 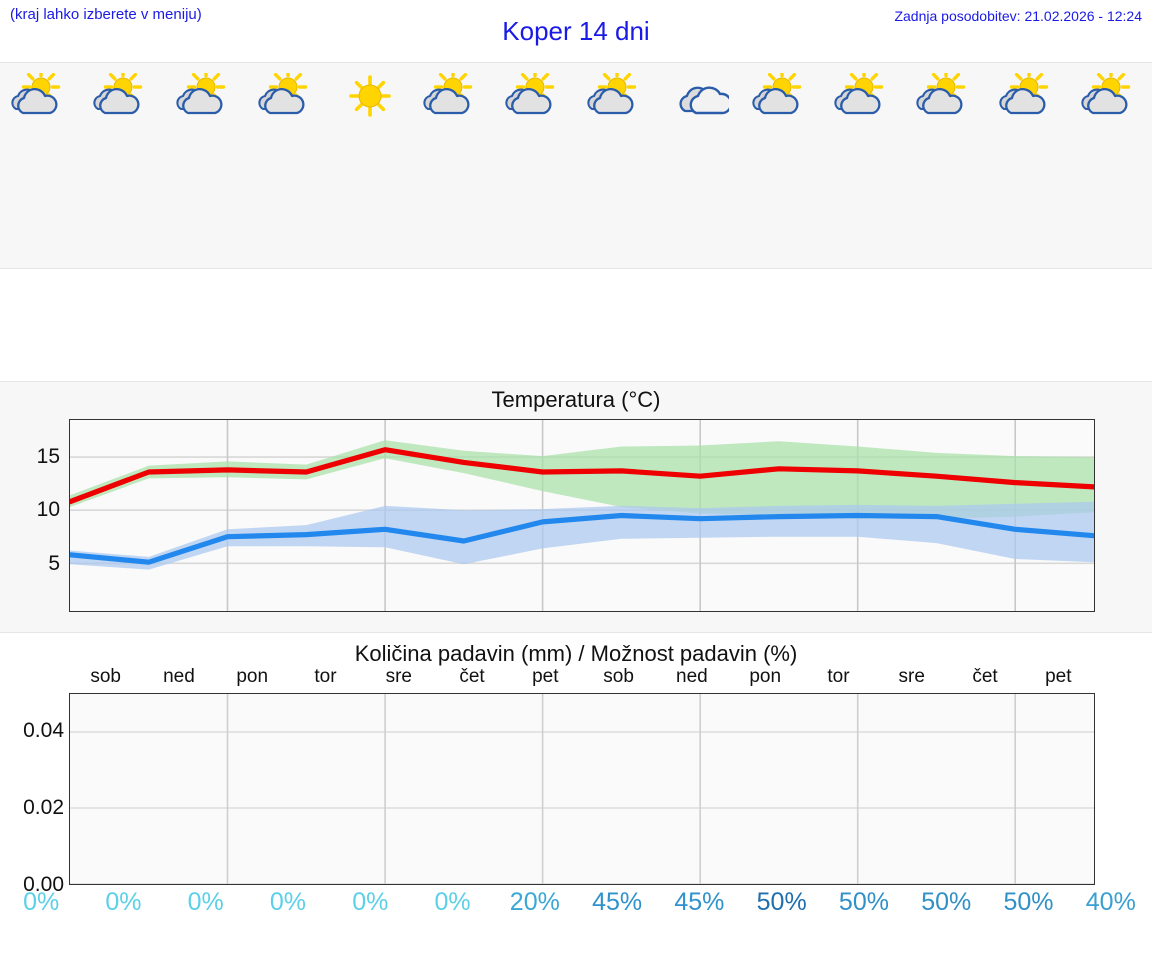 I want to click on menu-hint-text: (kraj lahko izberete v meniju), so click(x=106, y=14).